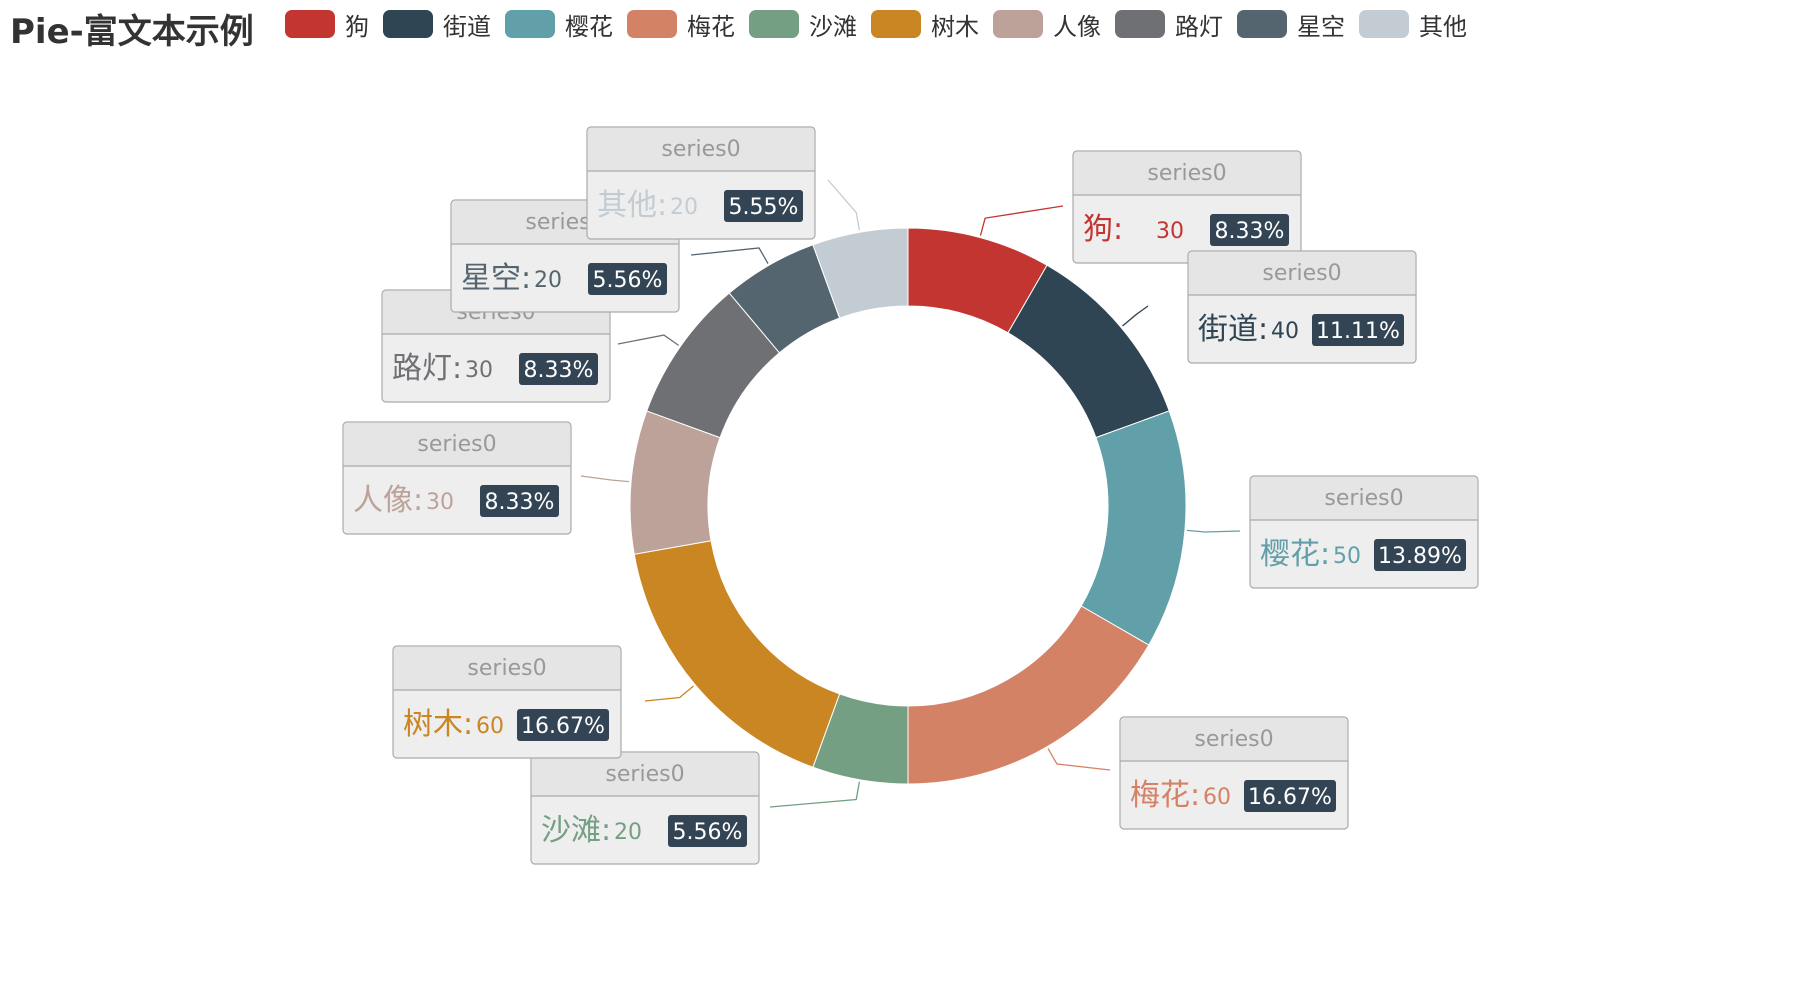 The image size is (1800, 1000). What do you see at coordinates (467, 26) in the screenshot?
I see `legend-label: 街道` at bounding box center [467, 26].